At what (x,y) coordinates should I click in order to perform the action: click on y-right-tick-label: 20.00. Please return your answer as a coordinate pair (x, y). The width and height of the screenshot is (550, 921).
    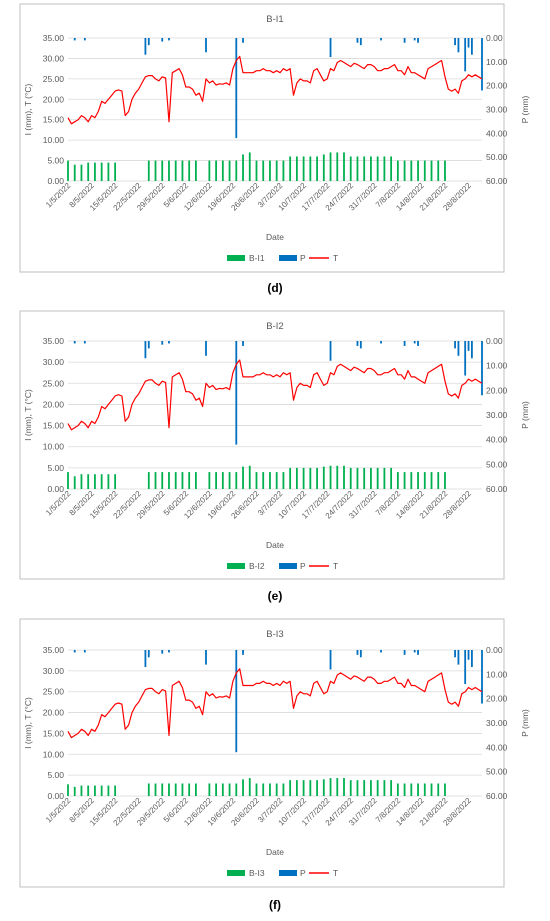
    Looking at the image, I should click on (497, 699).